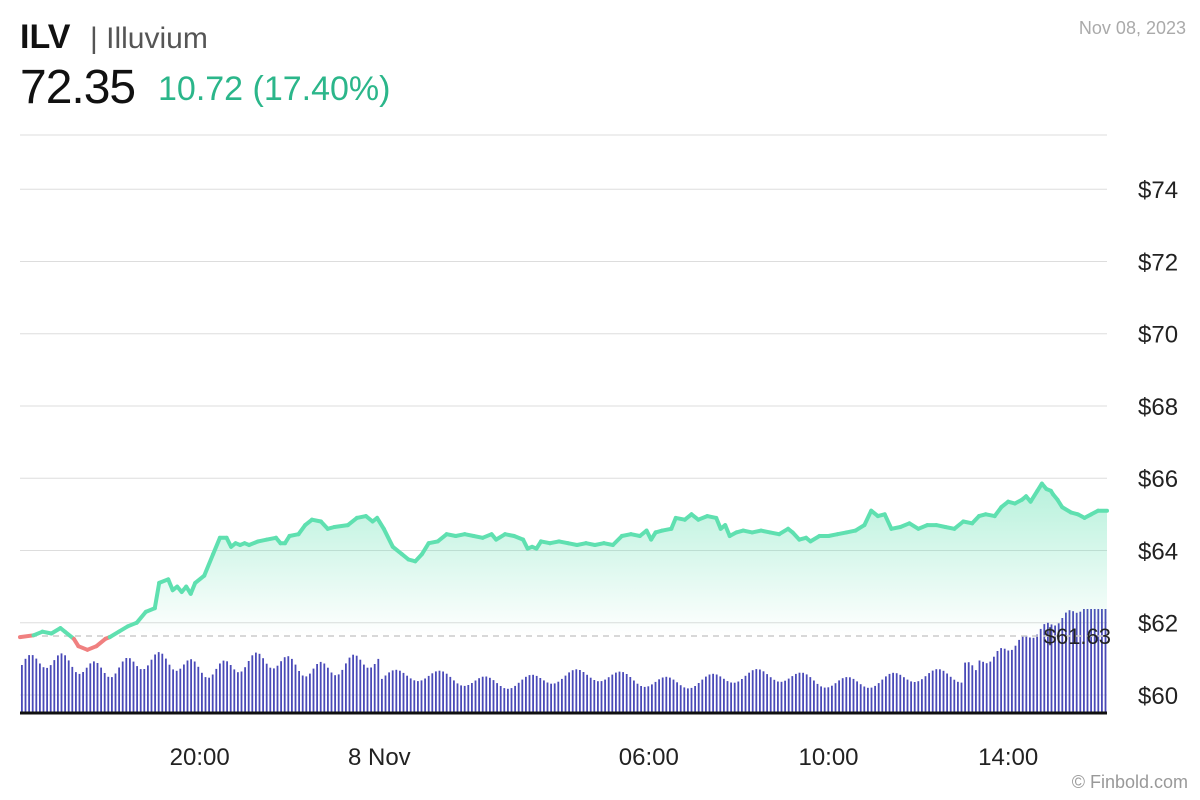 Image resolution: width=1200 pixels, height=800 pixels. Describe the element at coordinates (1008, 757) in the screenshot. I see `x-tick-label: 14:00` at that location.